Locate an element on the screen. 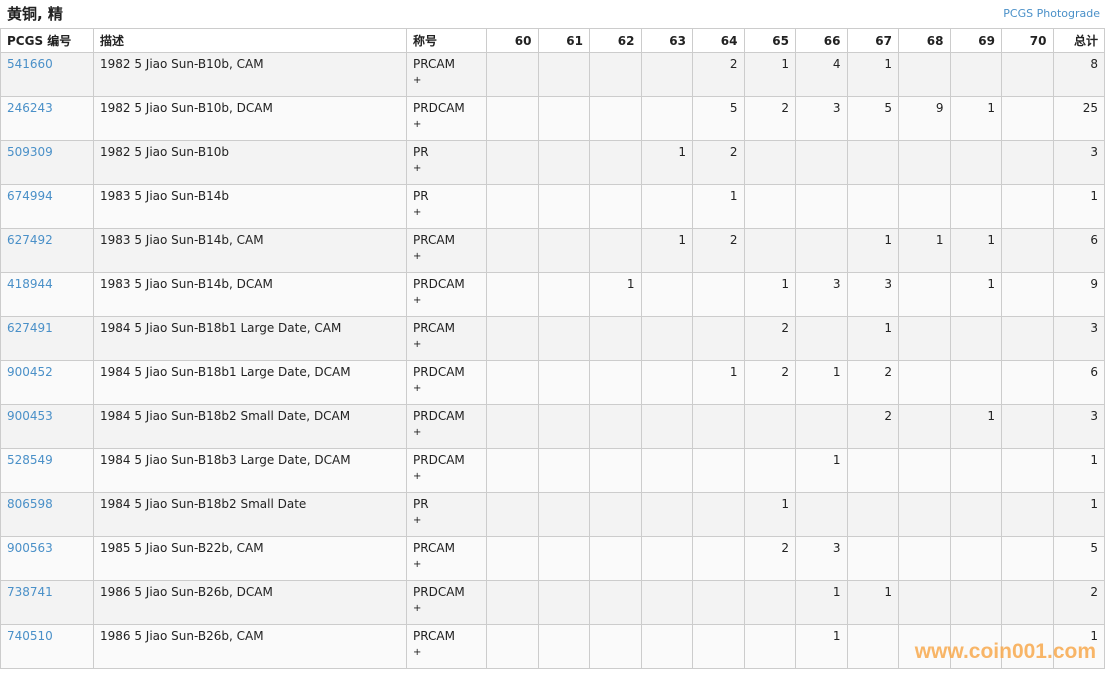 The width and height of the screenshot is (1108, 680). pcgs-number-cell: 740510 is located at coordinates (47, 646).